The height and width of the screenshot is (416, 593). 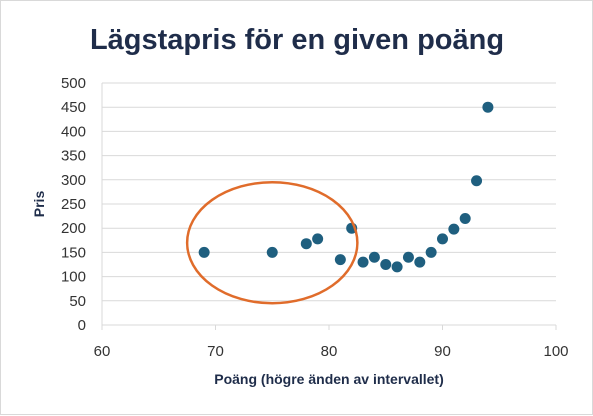 I want to click on x-tick-label: 70, so click(x=215, y=351).